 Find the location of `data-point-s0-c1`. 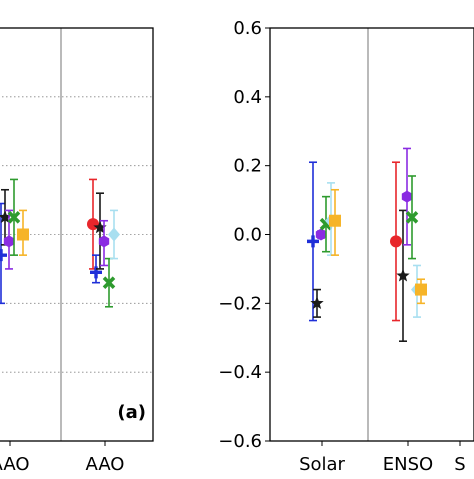

data-point-s0-c1 is located at coordinates (396, 241).